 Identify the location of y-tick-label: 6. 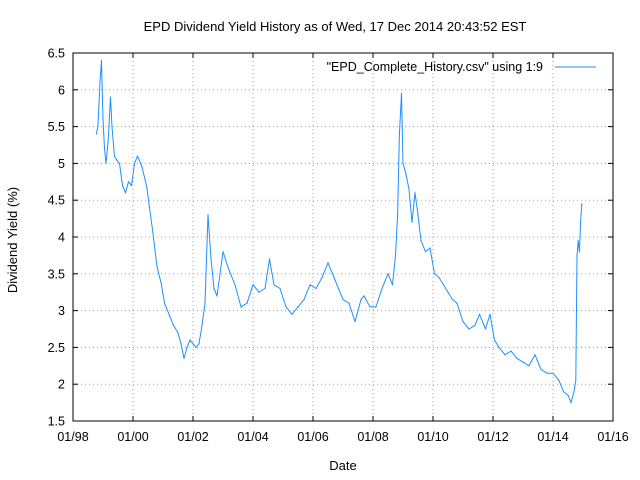
(61, 90).